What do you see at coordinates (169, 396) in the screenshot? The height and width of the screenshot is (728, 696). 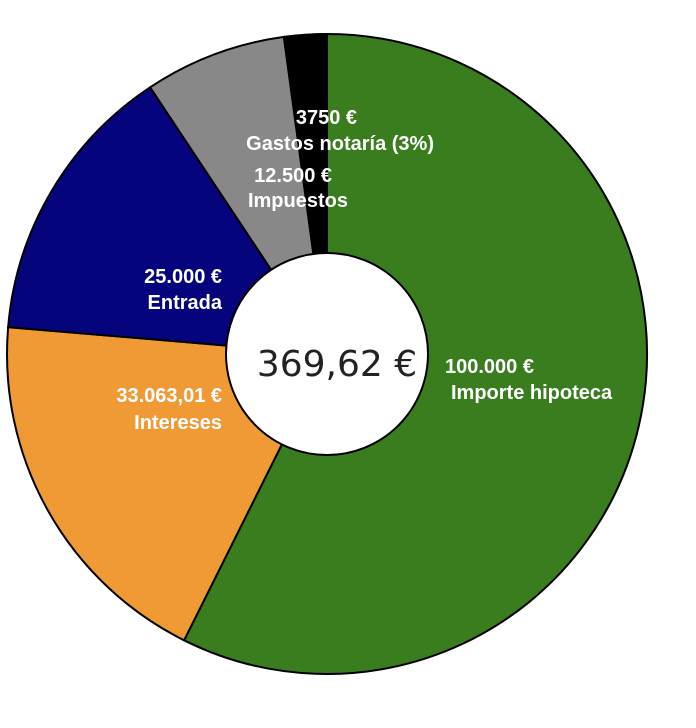 I see `value-label-intereses: 33.063,01 €` at bounding box center [169, 396].